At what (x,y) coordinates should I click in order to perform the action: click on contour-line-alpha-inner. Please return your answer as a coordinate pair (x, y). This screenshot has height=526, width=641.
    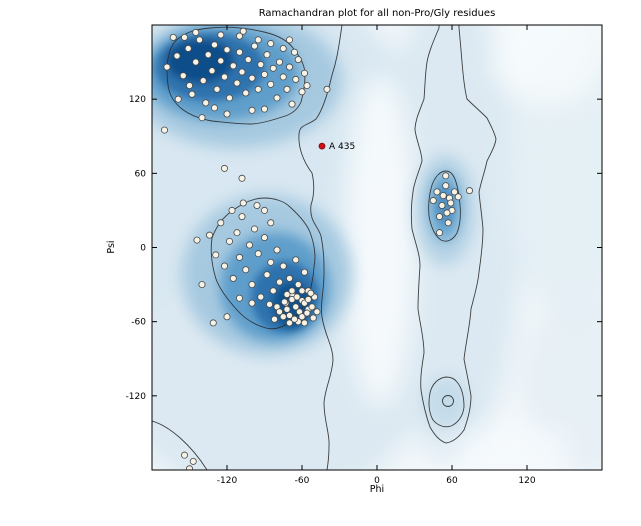
    Looking at the image, I should click on (263, 263).